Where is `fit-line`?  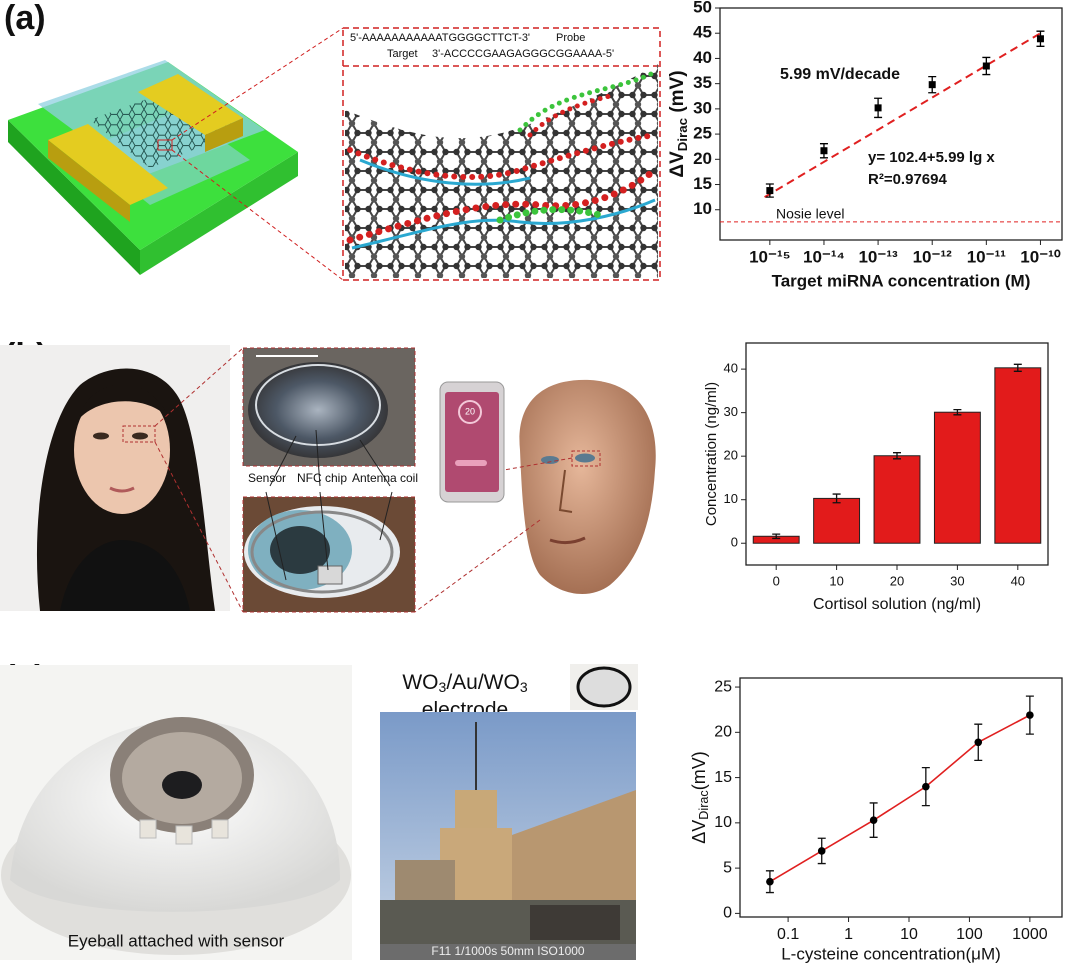 fit-line is located at coordinates (902, 115).